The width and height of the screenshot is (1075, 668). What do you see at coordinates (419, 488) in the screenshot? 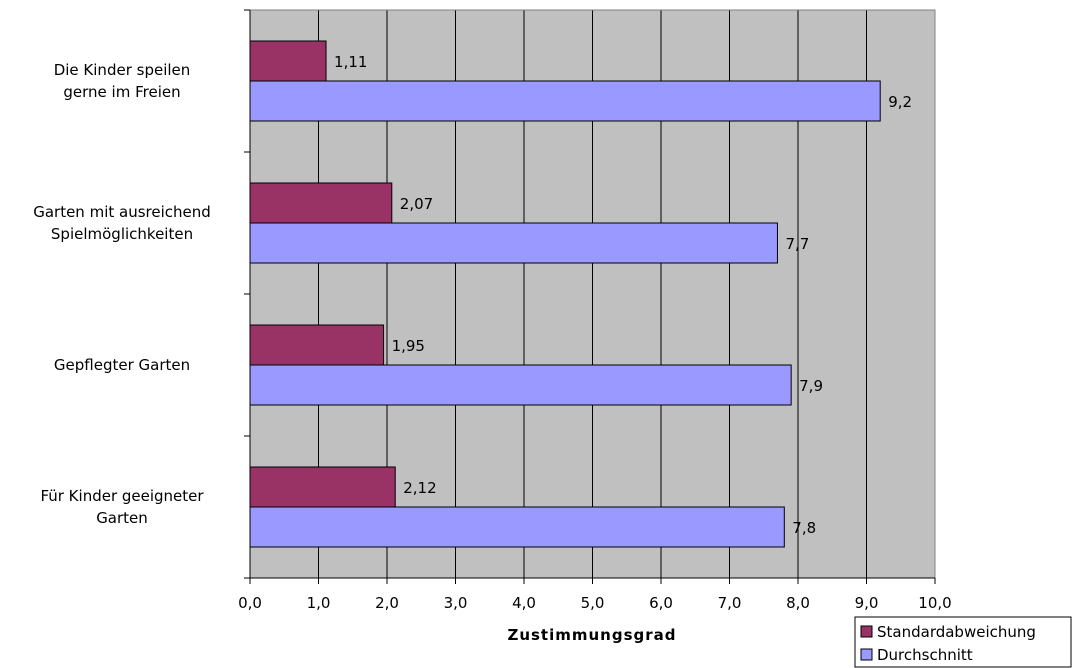
I see `data-label: 2,12` at bounding box center [419, 488].